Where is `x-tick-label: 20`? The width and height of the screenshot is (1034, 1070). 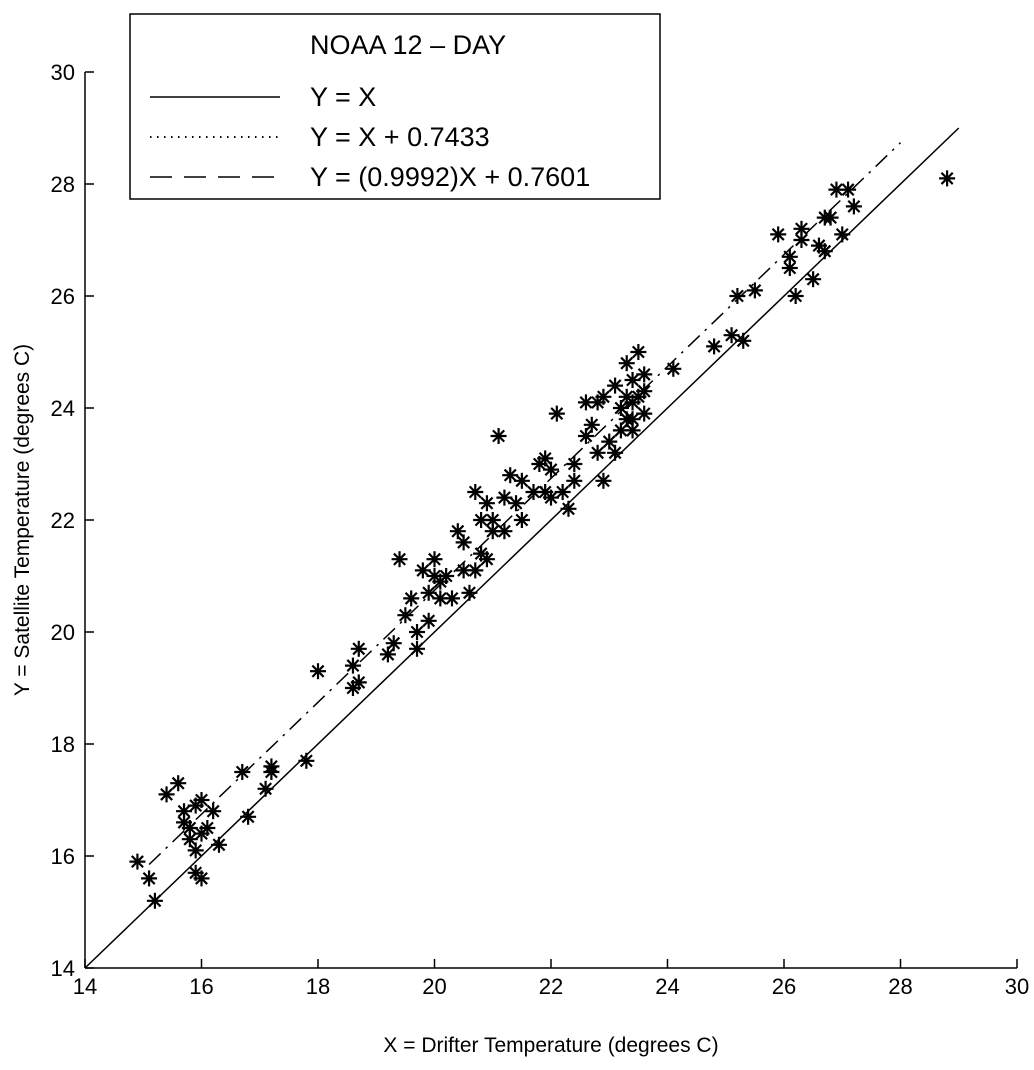 x-tick-label: 20 is located at coordinates (434, 986).